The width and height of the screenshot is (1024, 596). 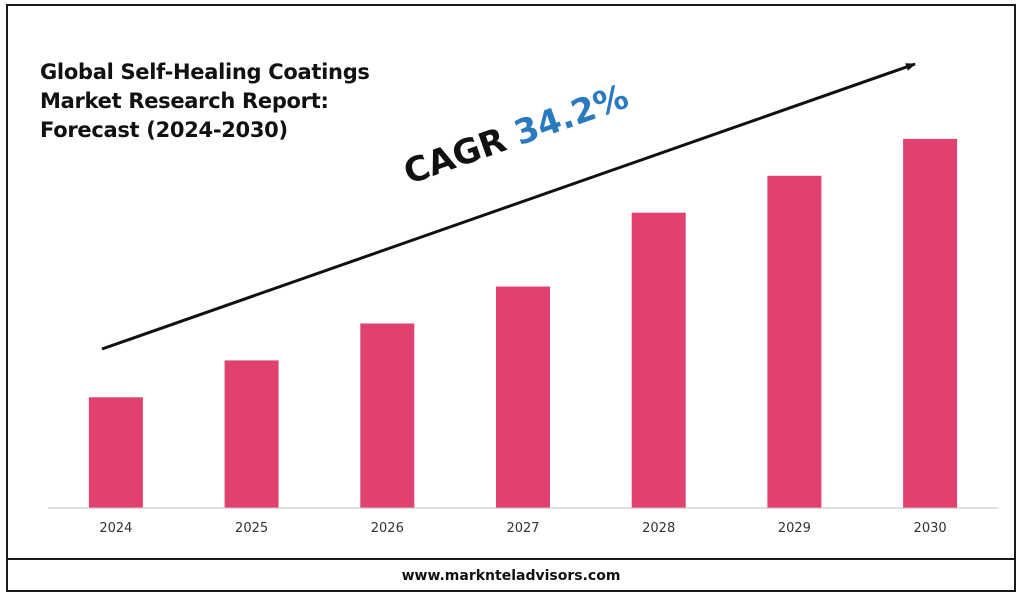 What do you see at coordinates (115, 452) in the screenshot?
I see `bar-2024` at bounding box center [115, 452].